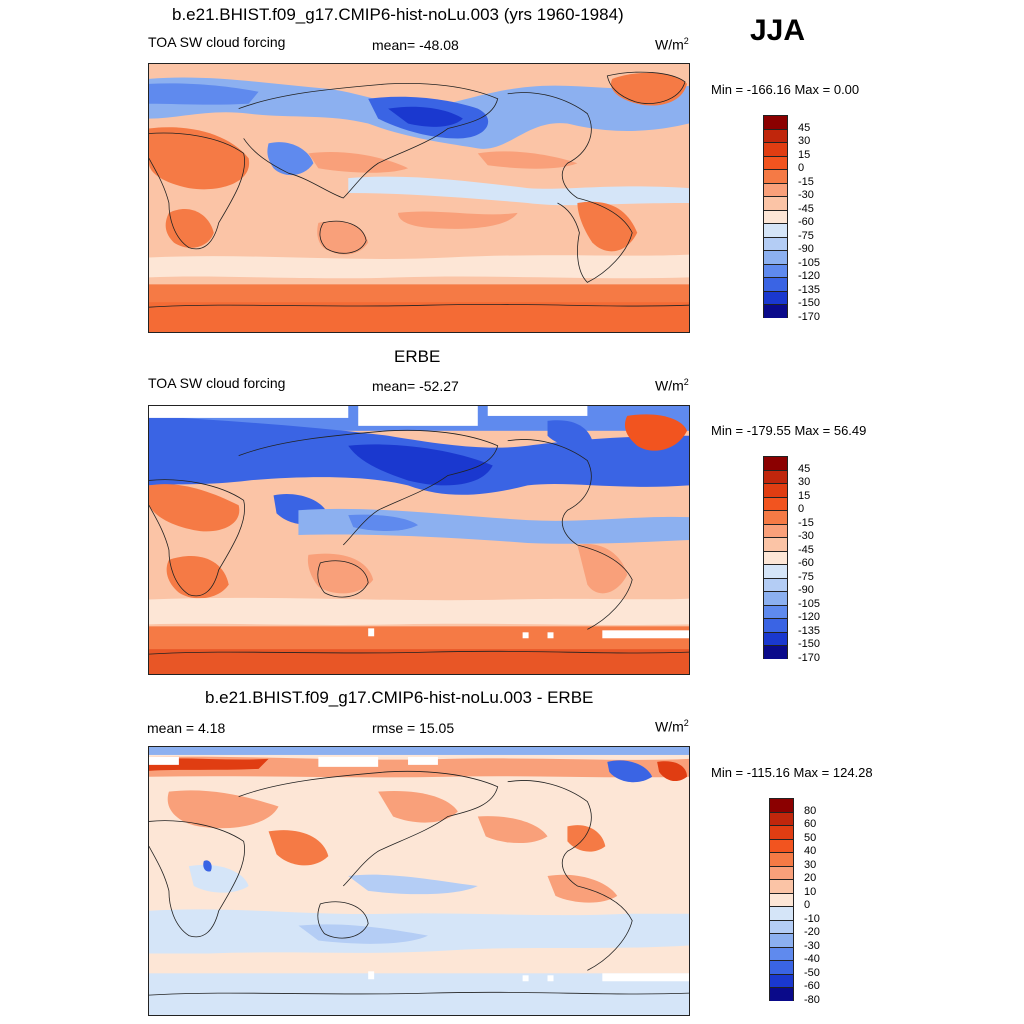 This screenshot has width=1024, height=1024. What do you see at coordinates (806, 590) in the screenshot?
I see `colorbar-tick-label: -90` at bounding box center [806, 590].